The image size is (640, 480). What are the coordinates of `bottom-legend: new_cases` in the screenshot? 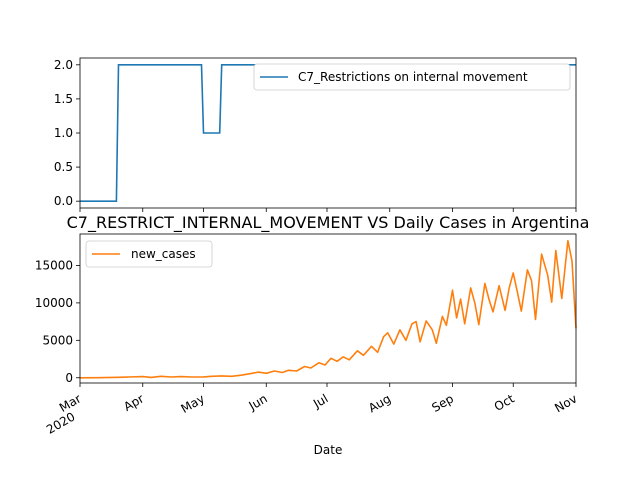 It's located at (149, 254).